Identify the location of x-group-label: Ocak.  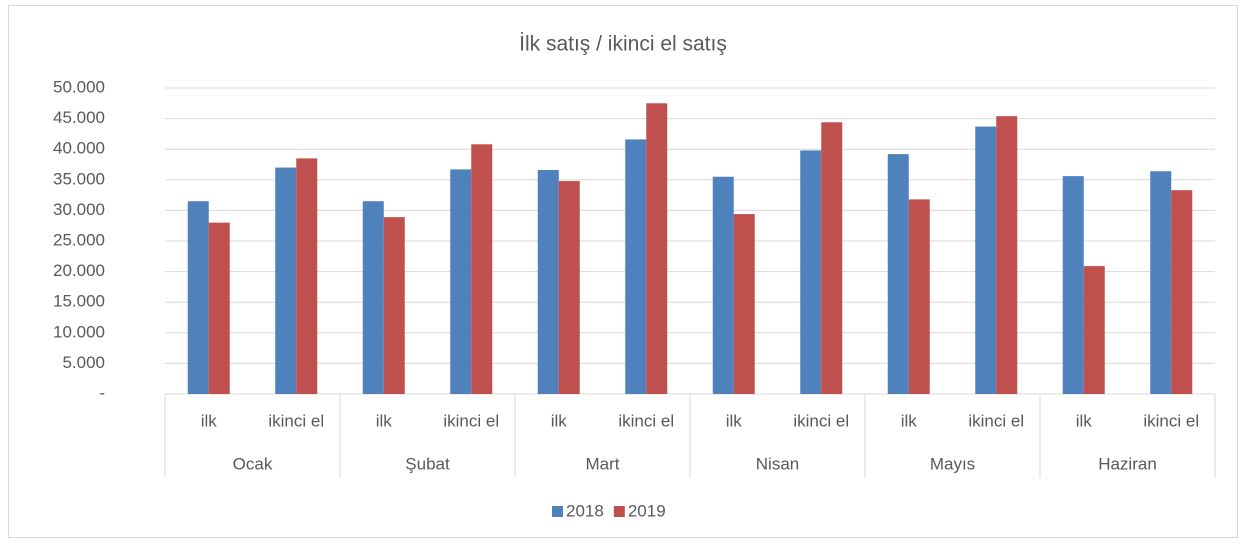
(253, 463).